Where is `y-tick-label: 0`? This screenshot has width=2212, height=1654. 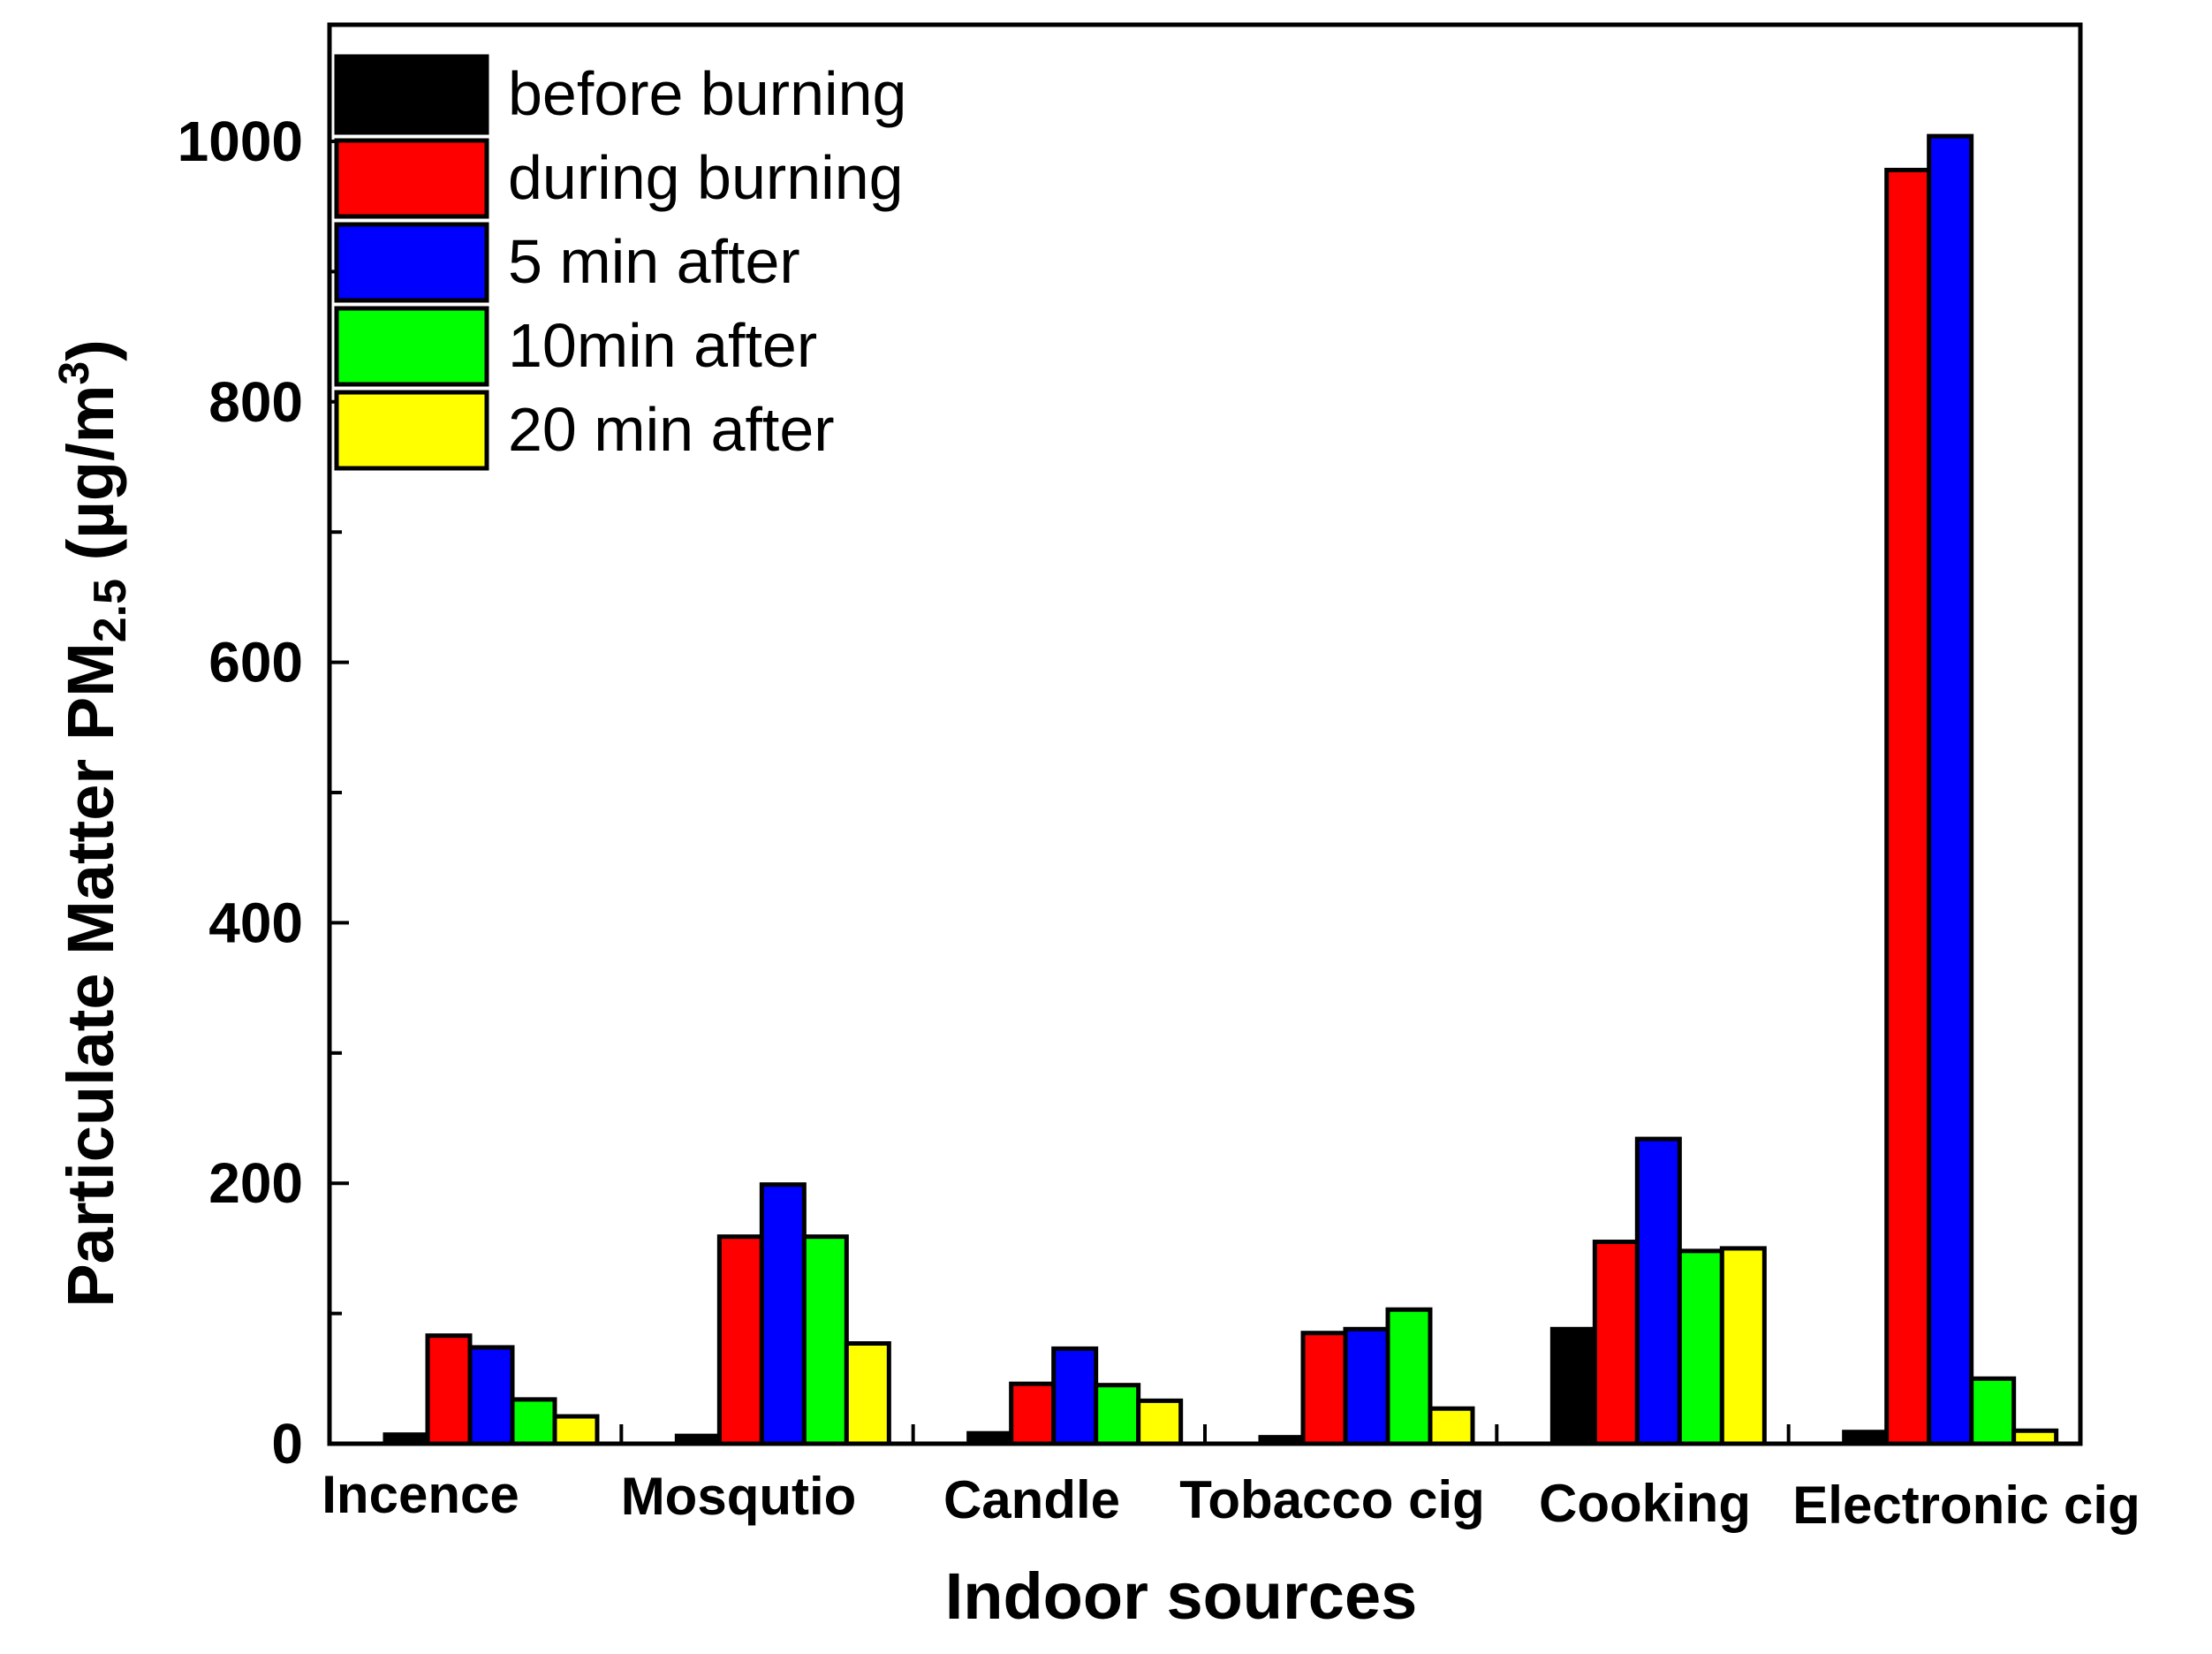 y-tick-label: 0 is located at coordinates (287, 1444).